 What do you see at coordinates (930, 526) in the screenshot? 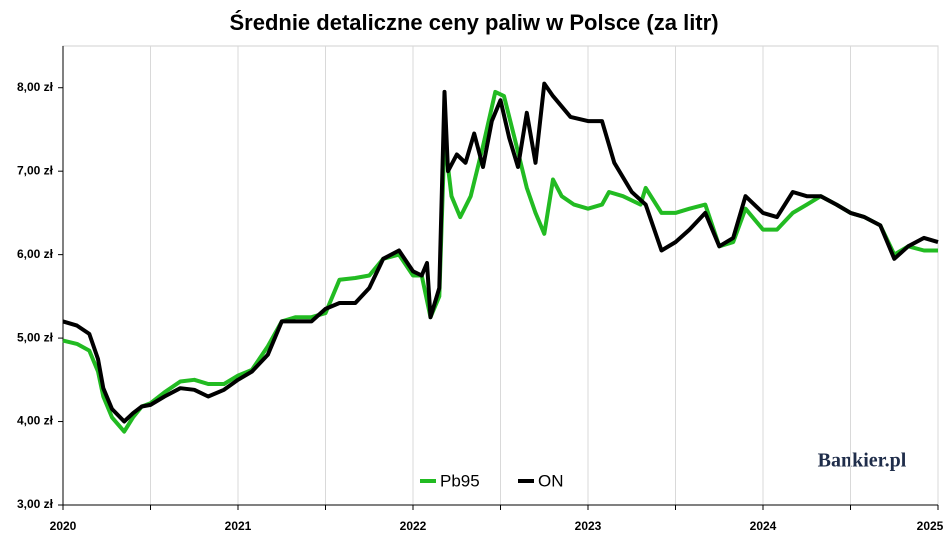
I see `x-tick-label: 2025` at bounding box center [930, 526].